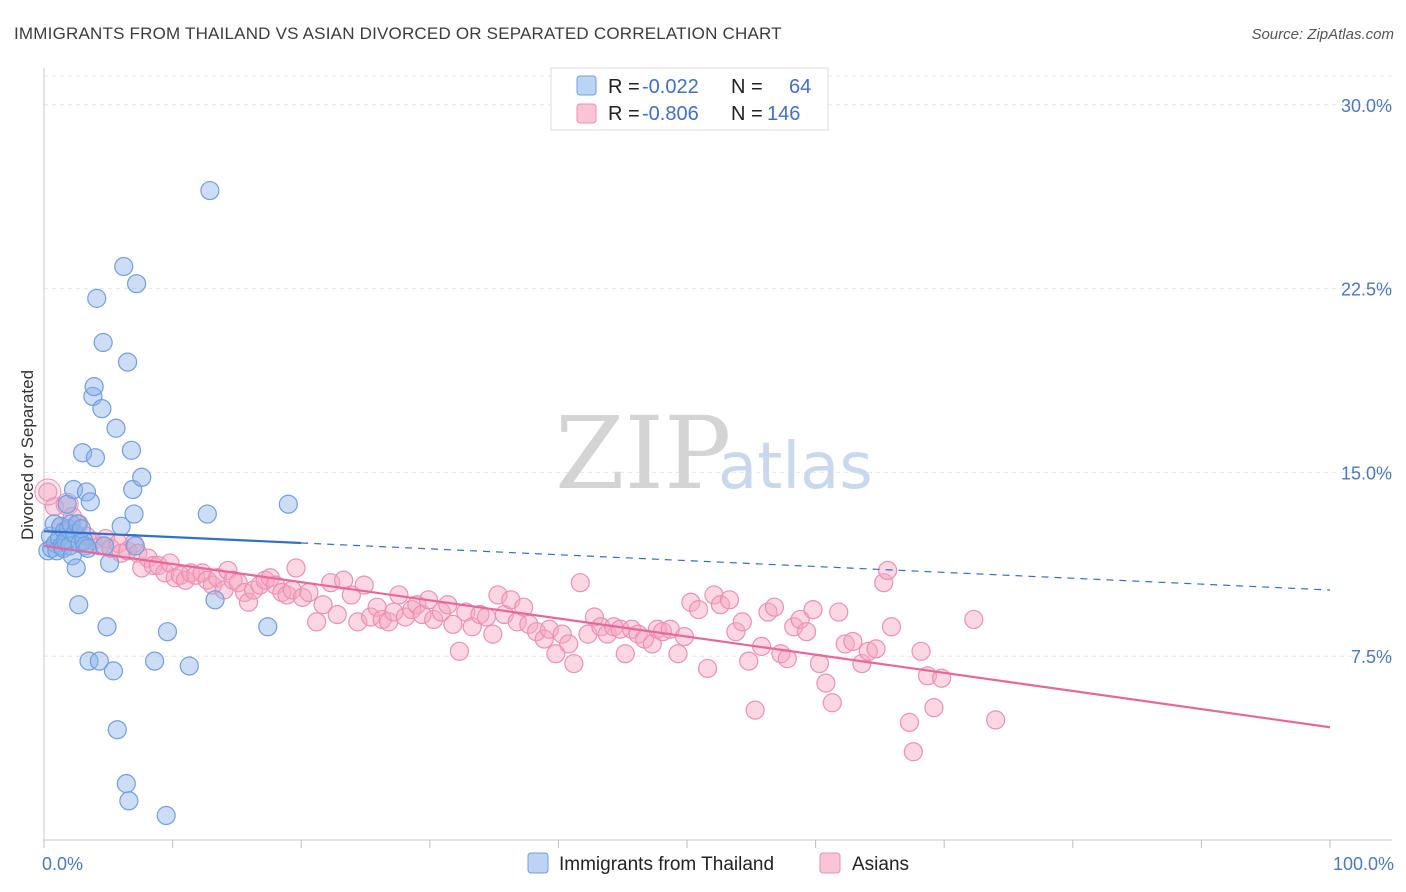  I want to click on x-tick-label-max: 100.0%, so click(1363, 864).